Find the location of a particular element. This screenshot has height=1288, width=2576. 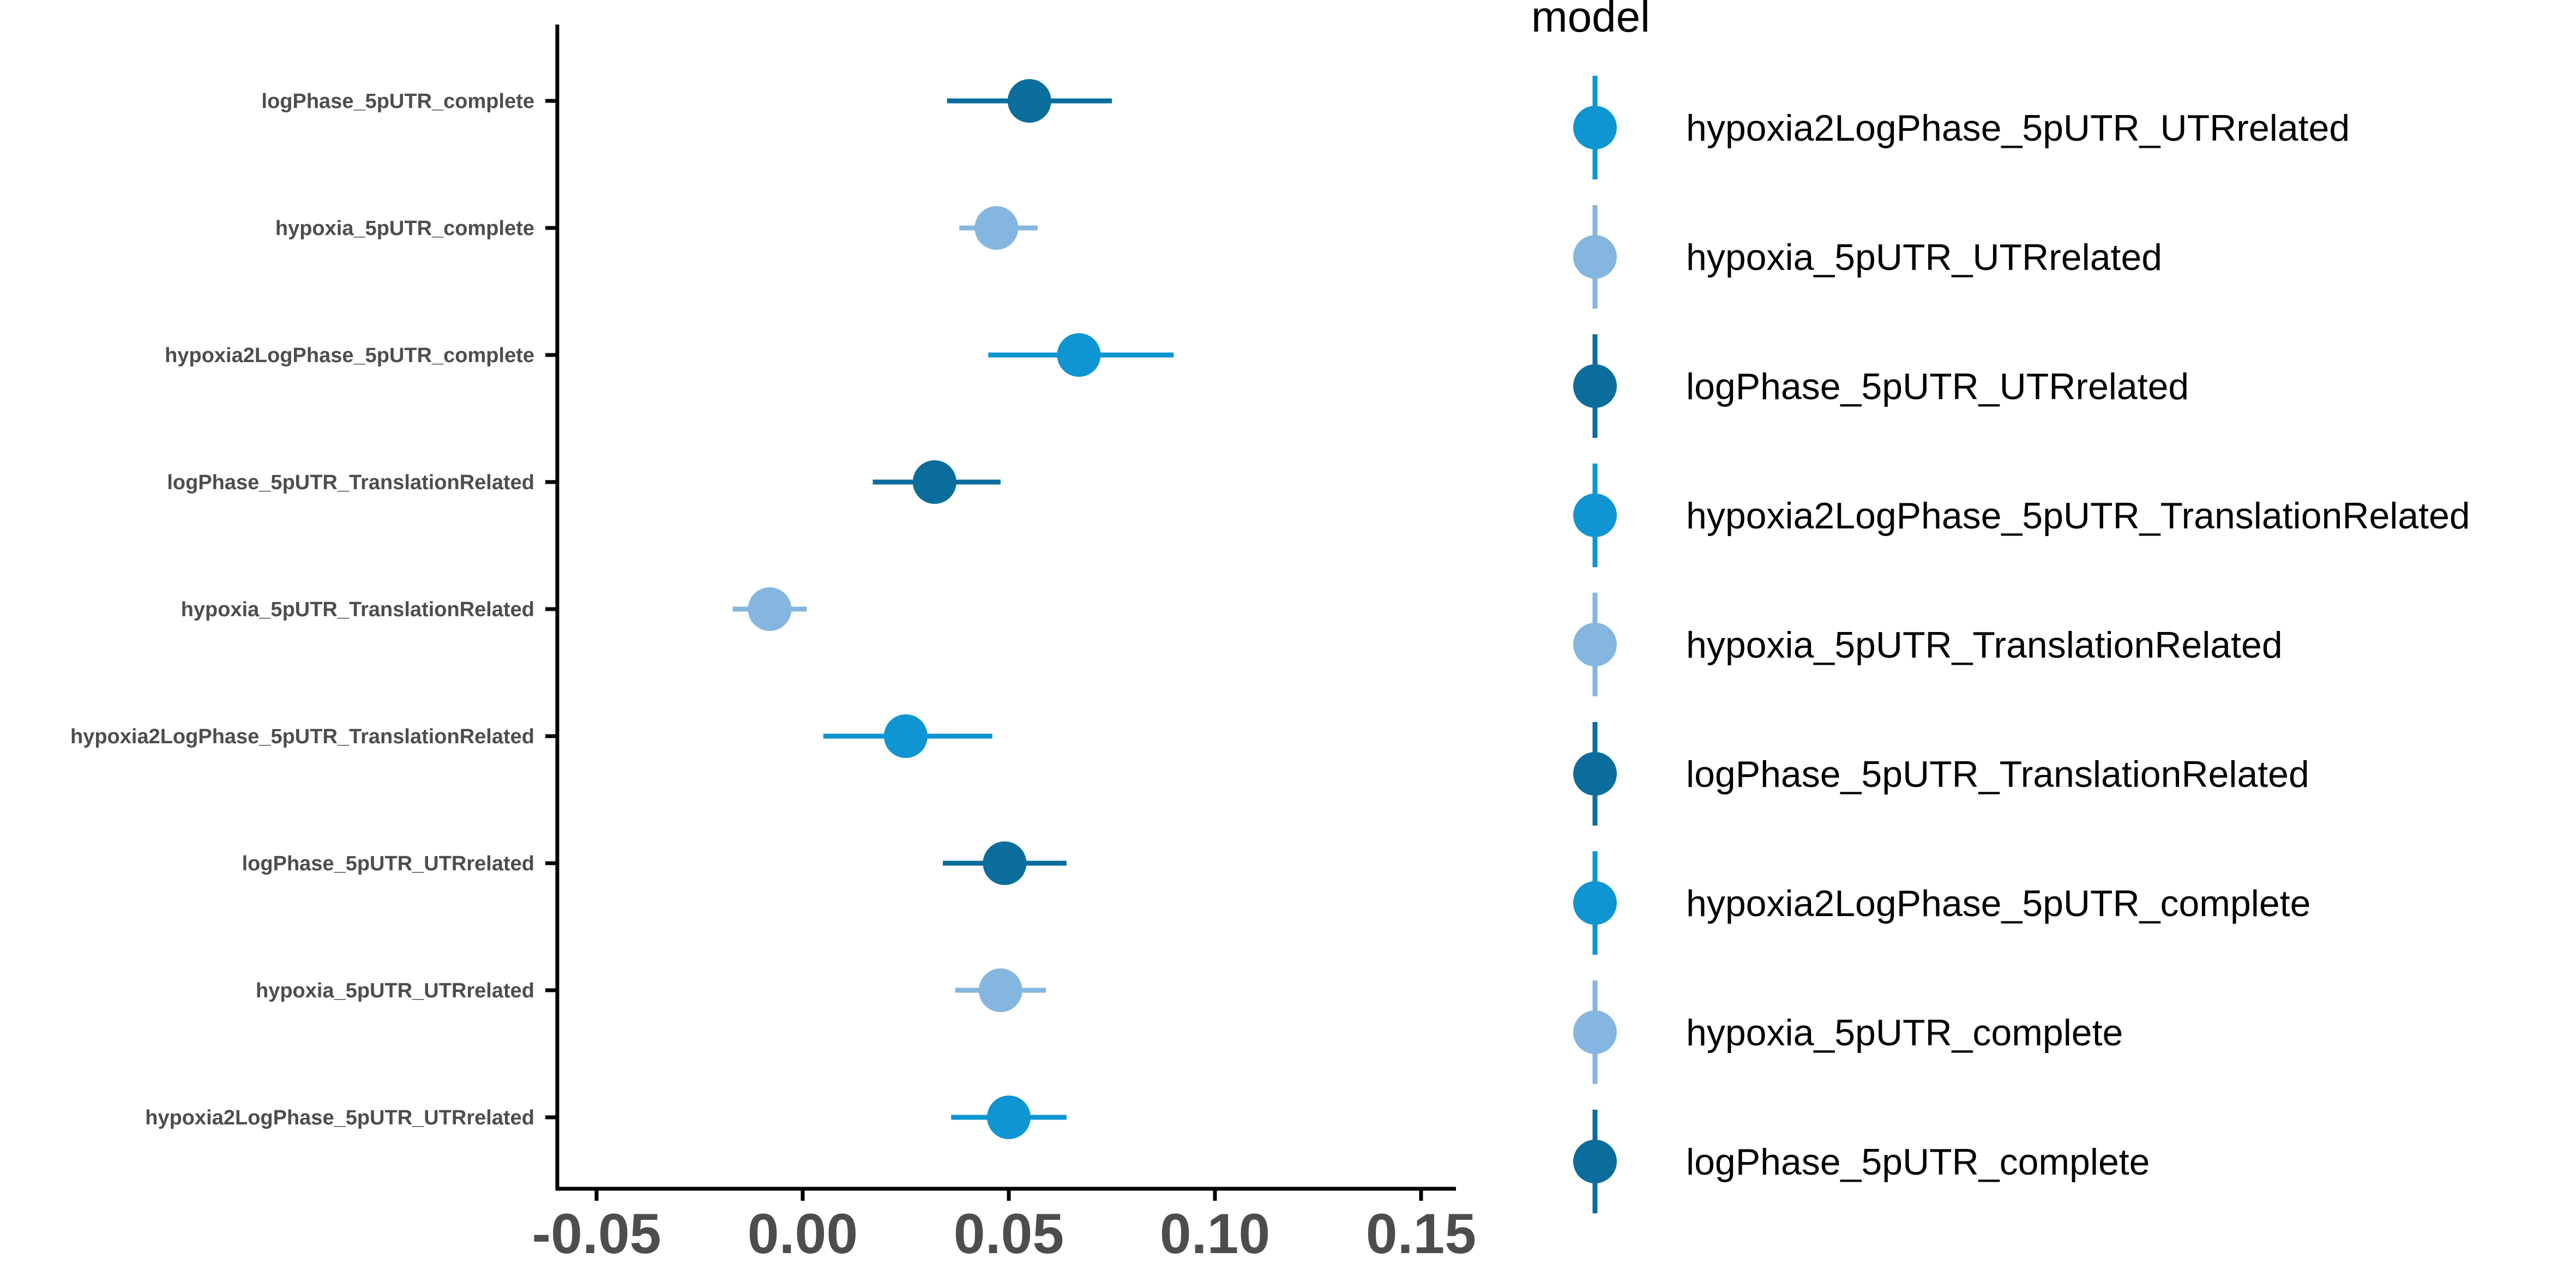

x-tick-label: 0.15 is located at coordinates (1421, 1234).